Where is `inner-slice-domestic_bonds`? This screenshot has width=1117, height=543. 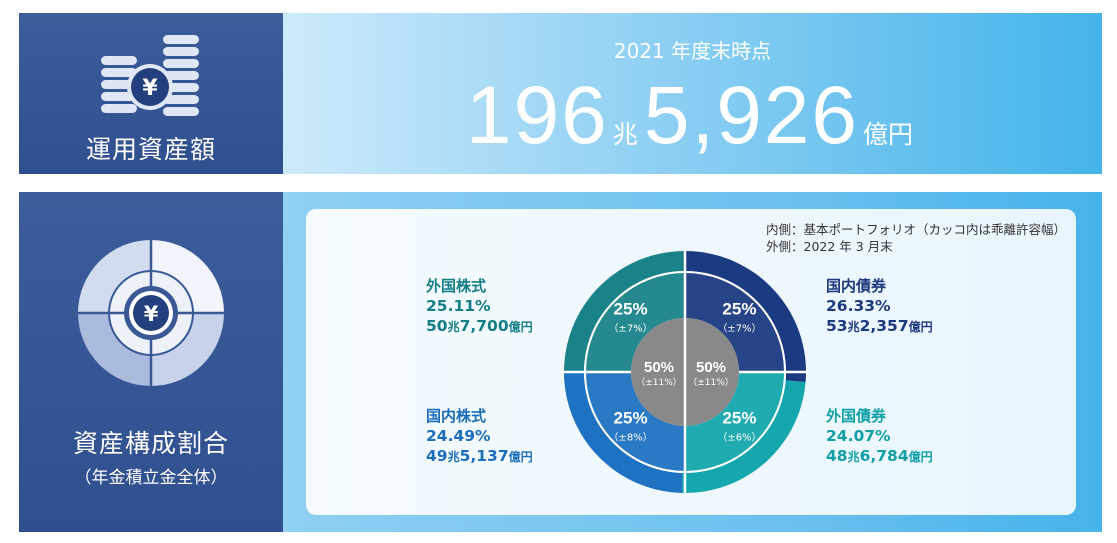
inner-slice-domestic_bonds is located at coordinates (735, 322).